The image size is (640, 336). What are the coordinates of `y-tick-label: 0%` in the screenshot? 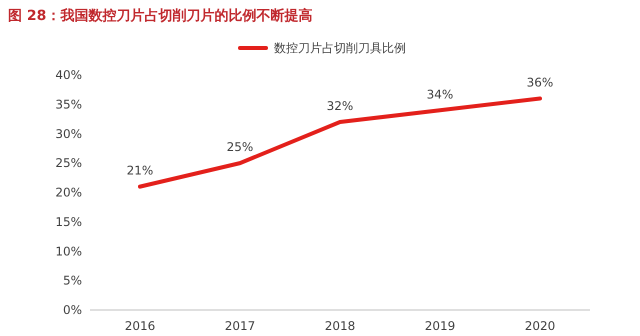 It's located at (72, 310).